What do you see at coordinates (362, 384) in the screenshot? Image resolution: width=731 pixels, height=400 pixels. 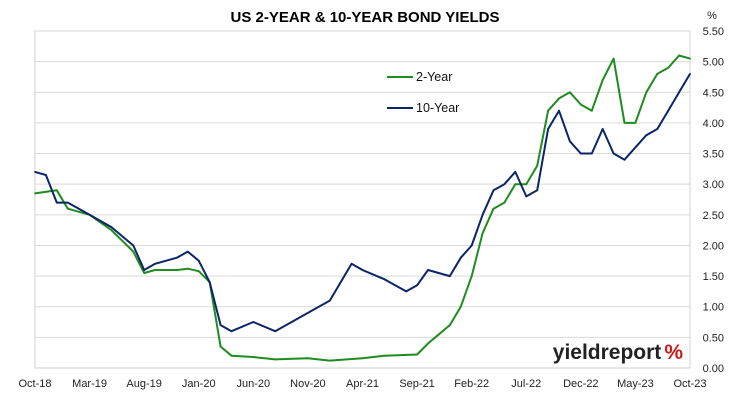 I see `x-tick-label: Apr-21` at bounding box center [362, 384].